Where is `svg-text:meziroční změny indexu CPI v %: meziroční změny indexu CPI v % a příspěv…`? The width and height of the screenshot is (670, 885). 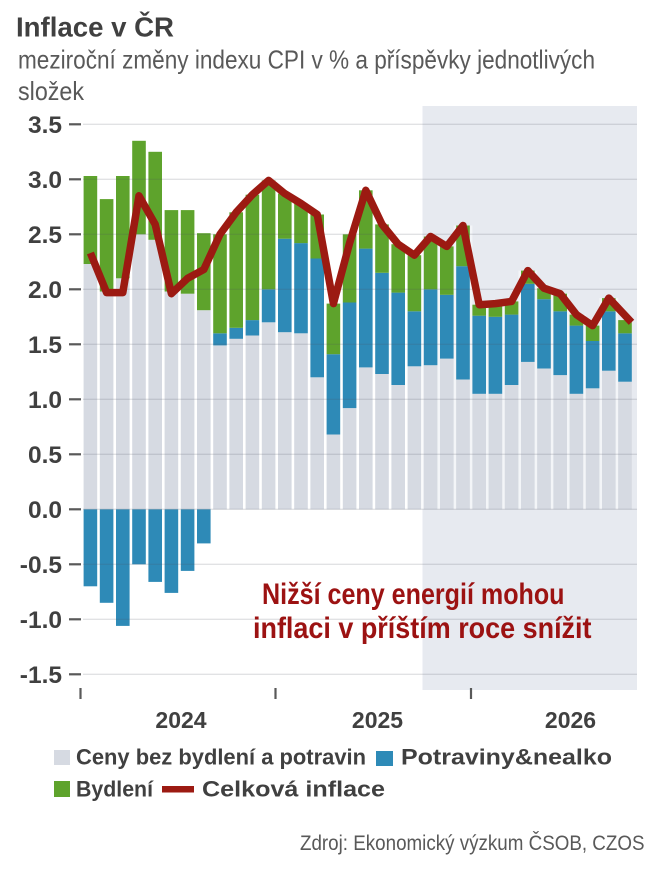
svg-text:meziroční změny indexu CPI v %: meziroční změny indexu CPI v % a příspěv… is located at coordinates (306, 60).